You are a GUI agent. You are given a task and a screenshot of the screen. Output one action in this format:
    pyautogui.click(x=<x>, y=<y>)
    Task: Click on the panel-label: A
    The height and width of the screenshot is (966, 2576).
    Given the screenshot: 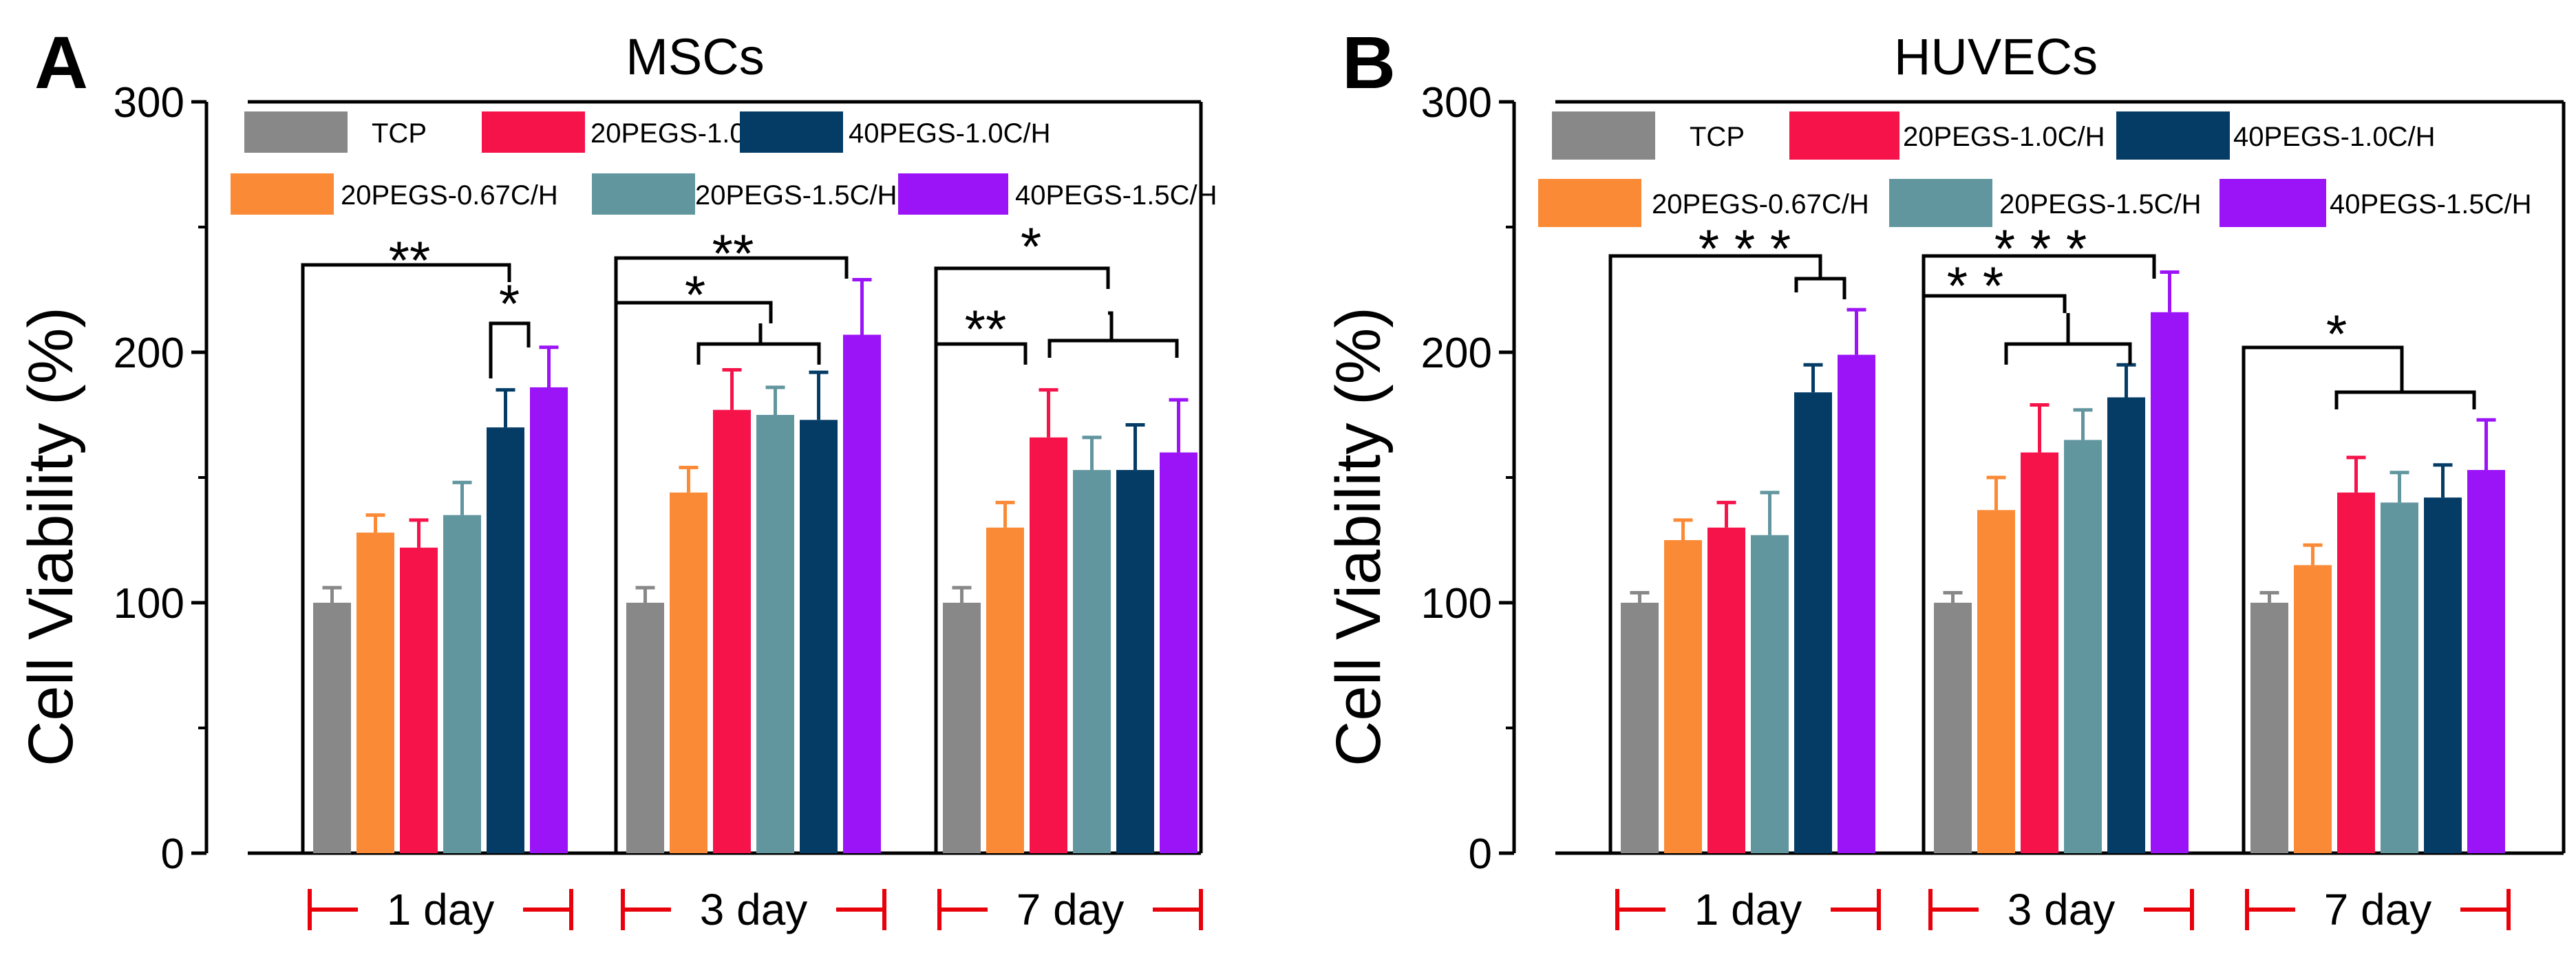 What is the action you would take?
    pyautogui.click(x=61, y=62)
    